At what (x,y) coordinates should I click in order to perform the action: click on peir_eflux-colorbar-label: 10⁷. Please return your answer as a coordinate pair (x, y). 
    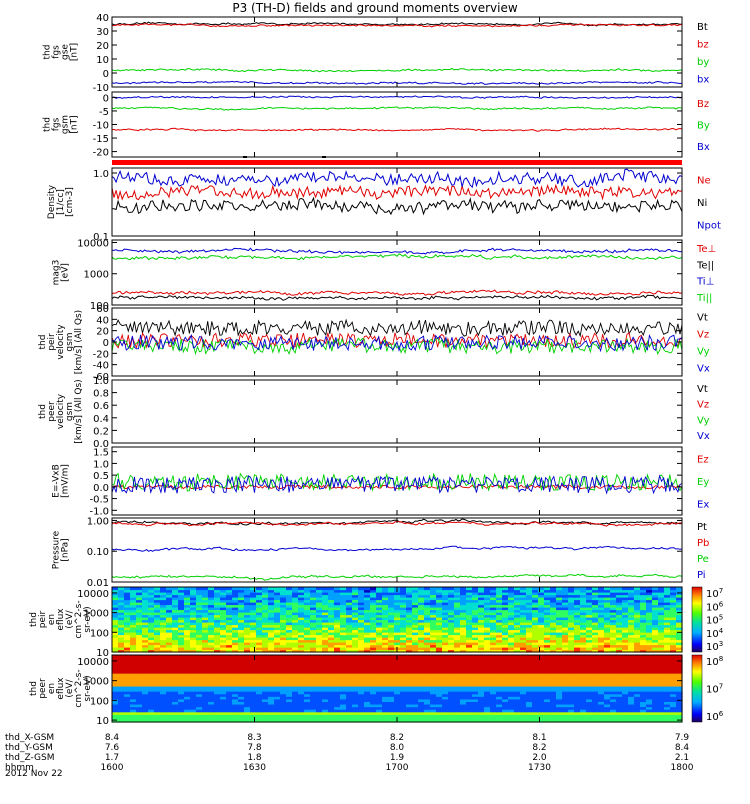
    Looking at the image, I should click on (714, 593).